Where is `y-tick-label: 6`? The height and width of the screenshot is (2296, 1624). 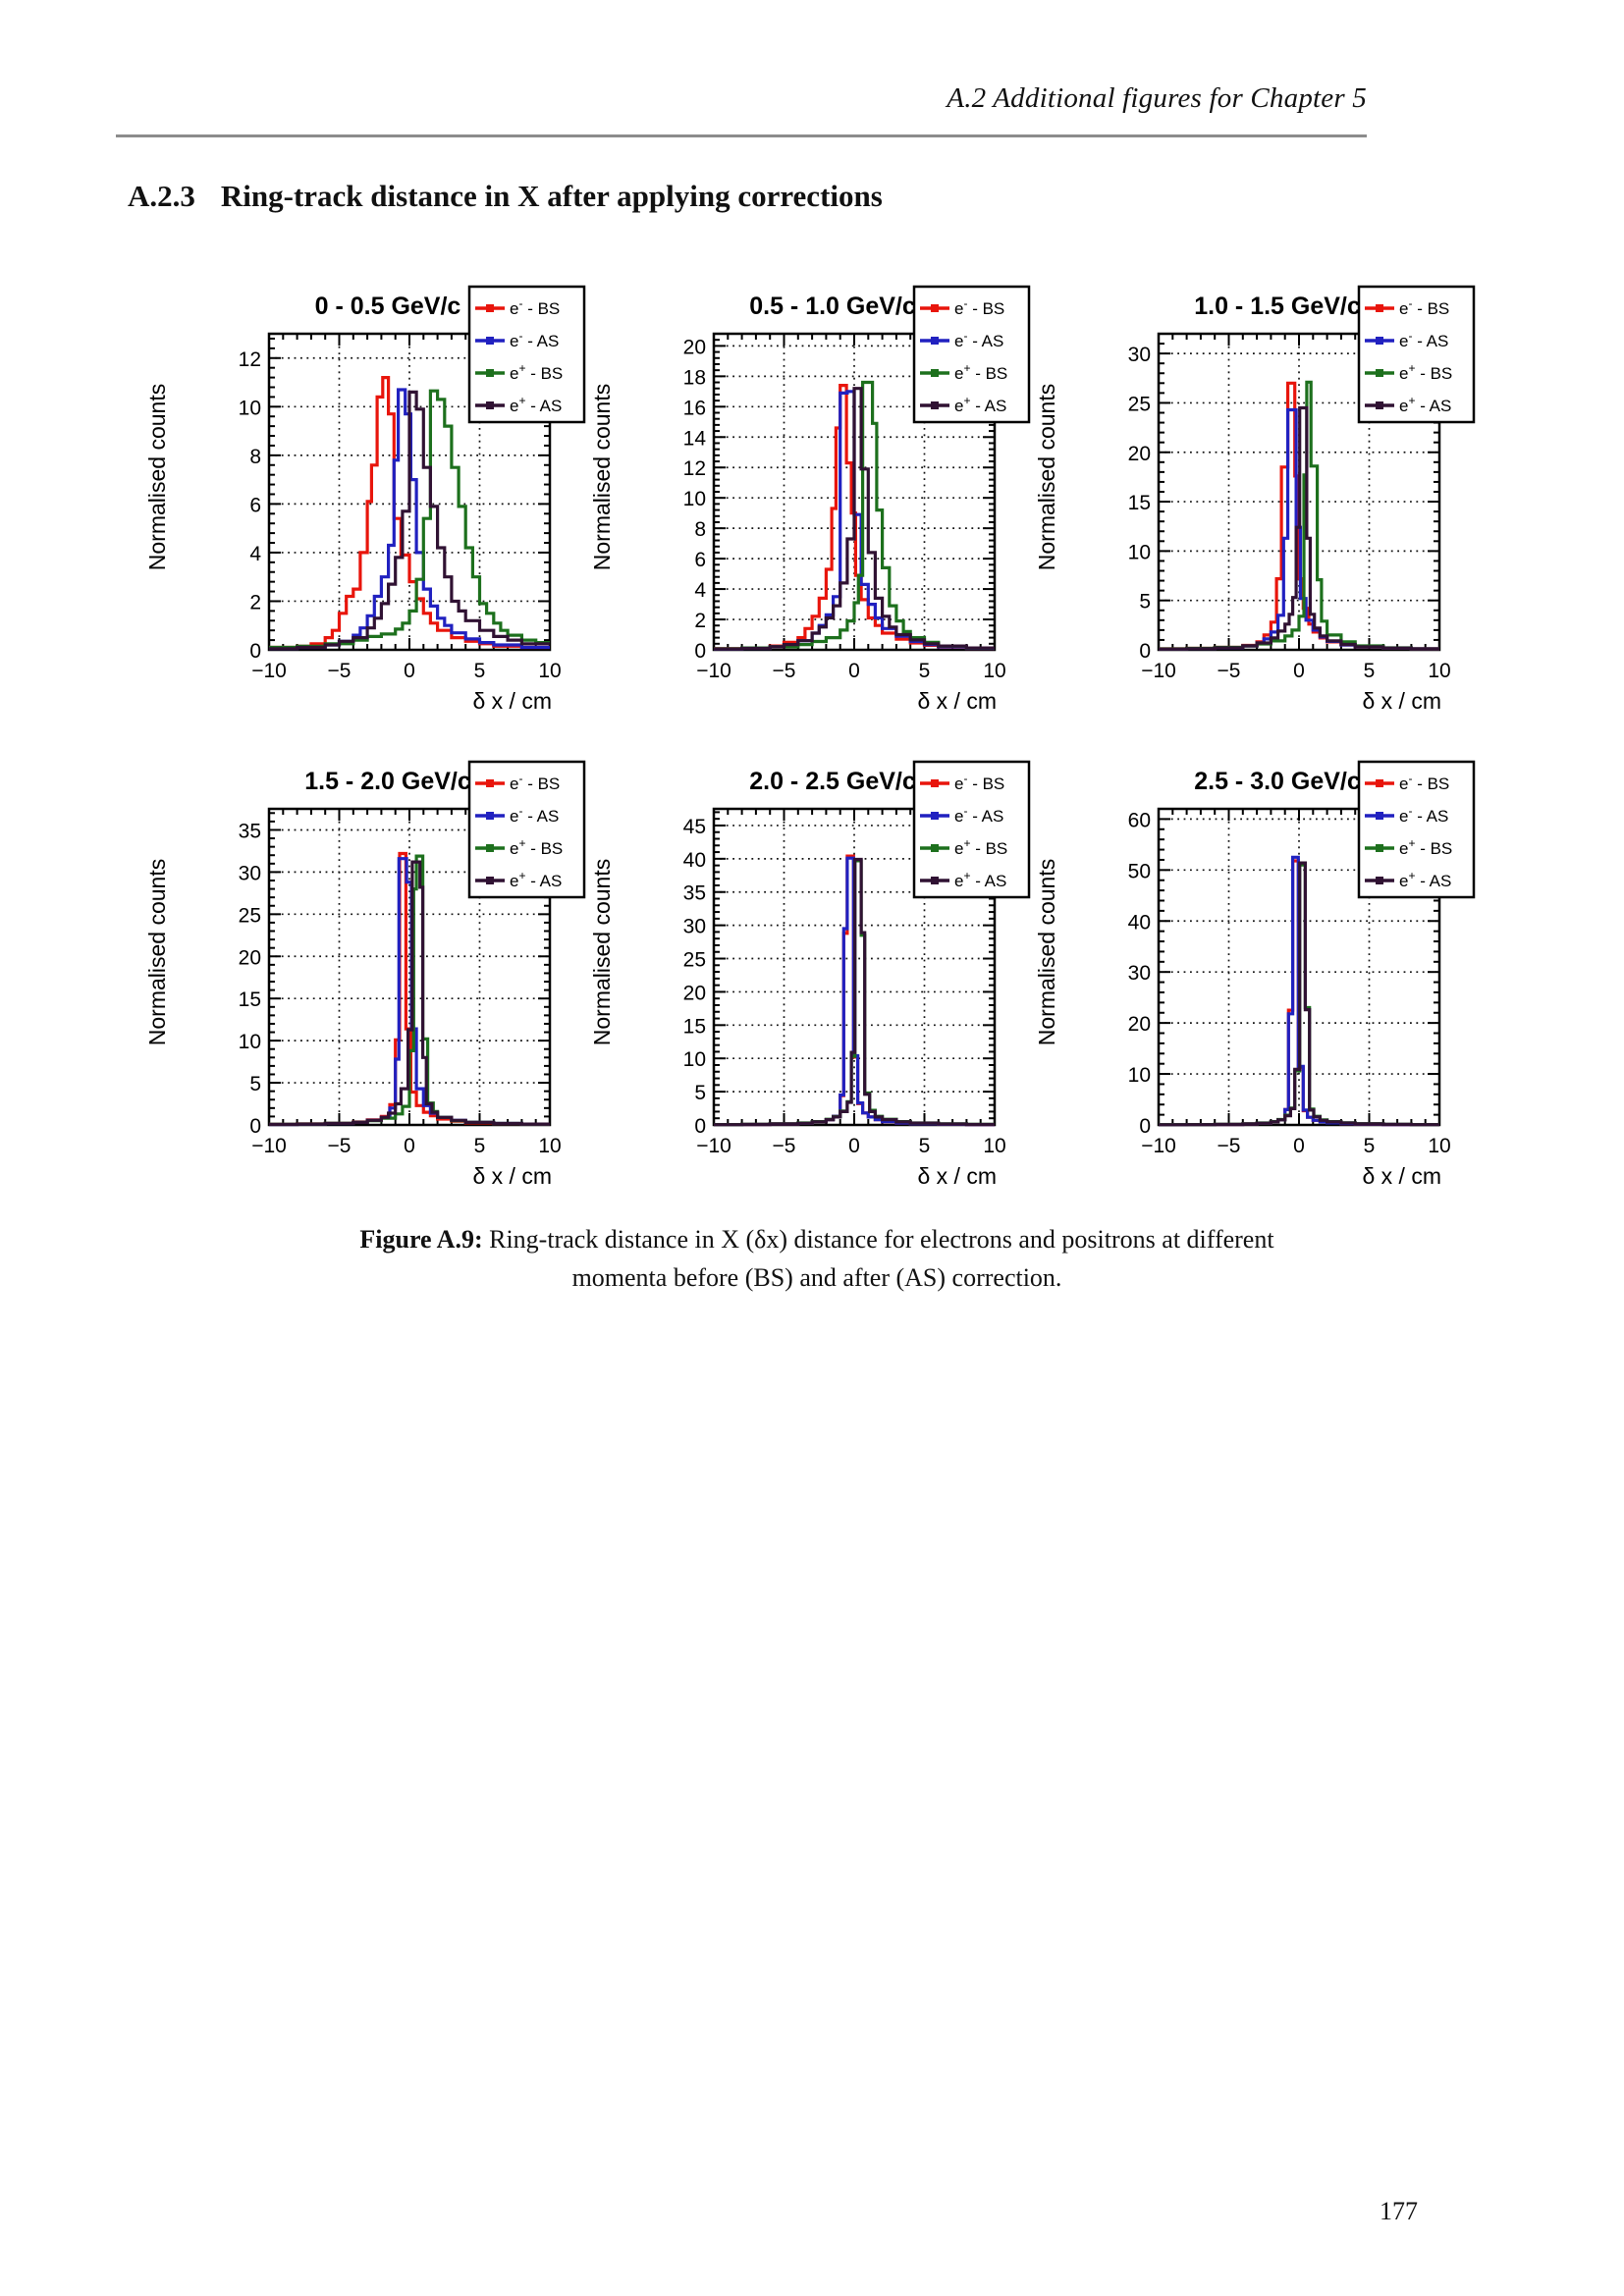 y-tick-label: 6 is located at coordinates (700, 560).